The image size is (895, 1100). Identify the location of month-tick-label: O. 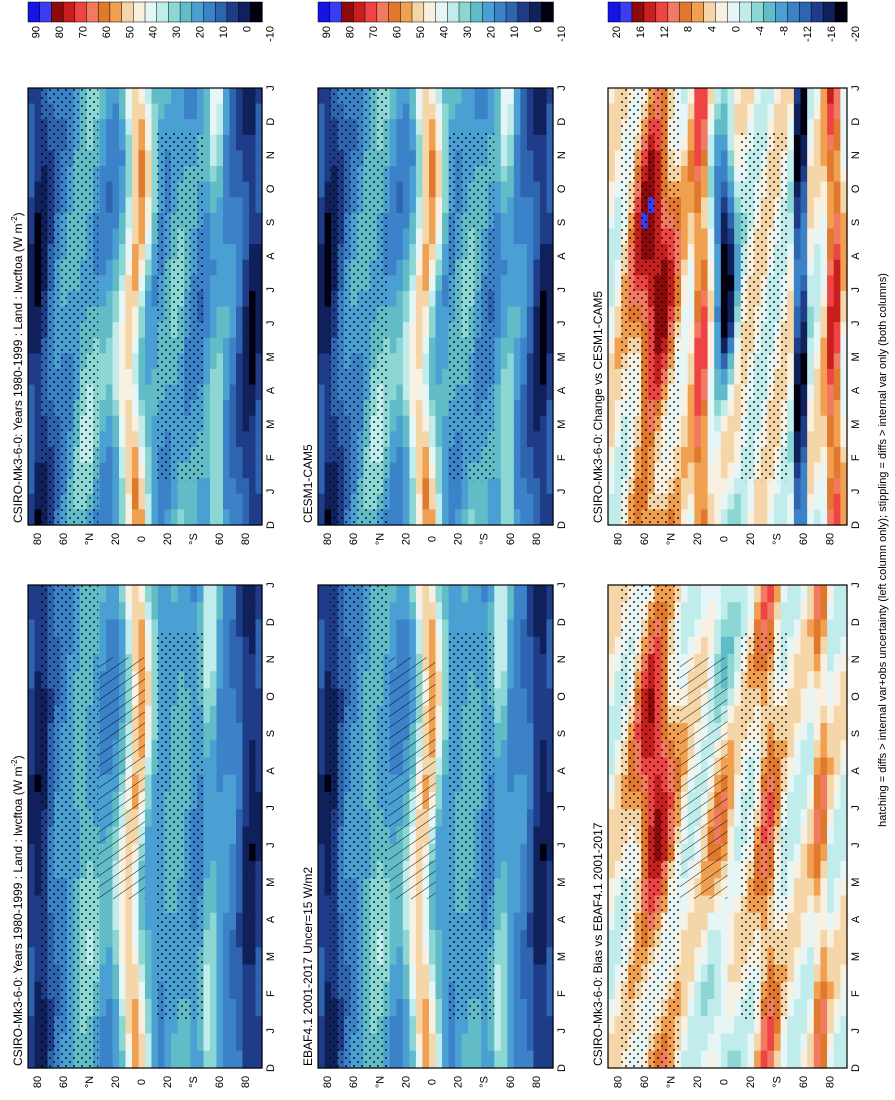
(271, 188).